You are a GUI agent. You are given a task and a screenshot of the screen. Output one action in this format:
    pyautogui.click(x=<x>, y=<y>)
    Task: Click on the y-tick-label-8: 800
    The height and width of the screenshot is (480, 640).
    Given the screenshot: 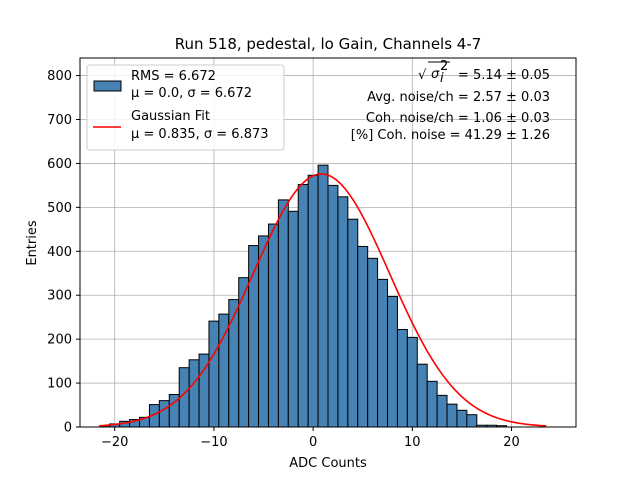 What is the action you would take?
    pyautogui.click(x=59, y=76)
    